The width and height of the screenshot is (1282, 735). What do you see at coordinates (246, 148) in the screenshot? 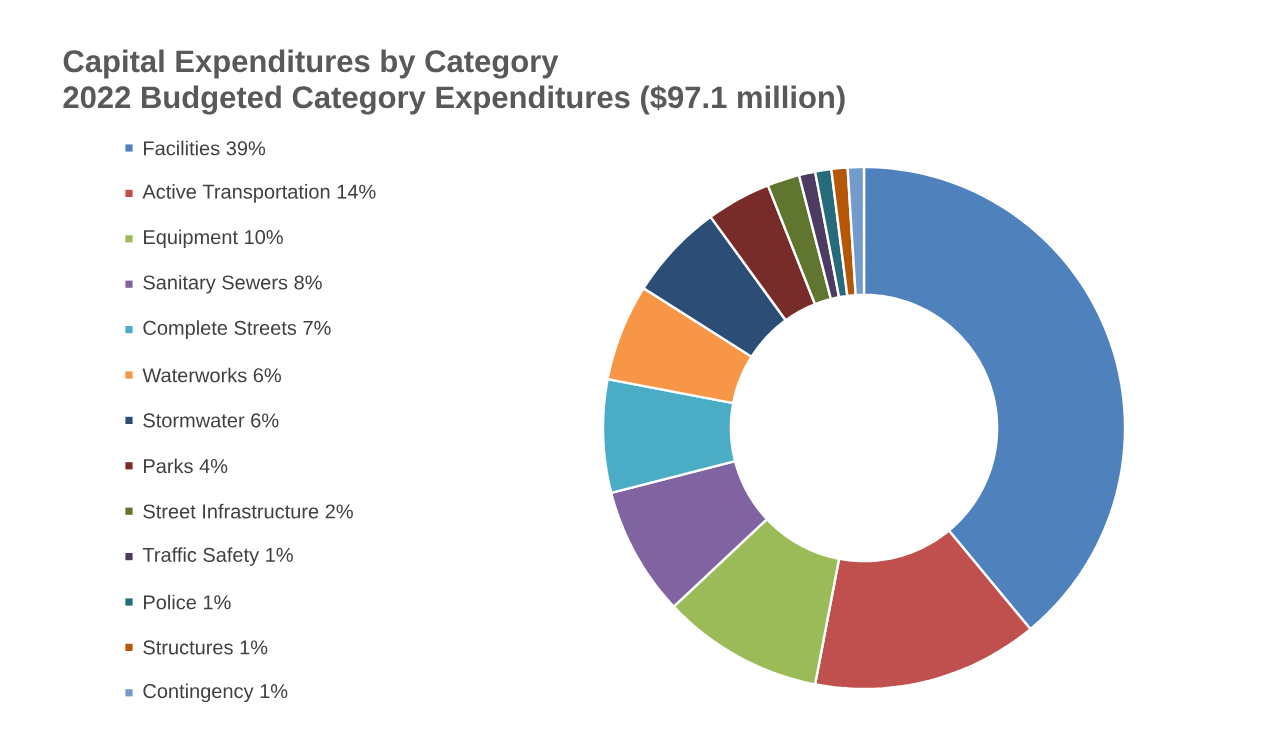
I see `data-label: 39%` at bounding box center [246, 148].